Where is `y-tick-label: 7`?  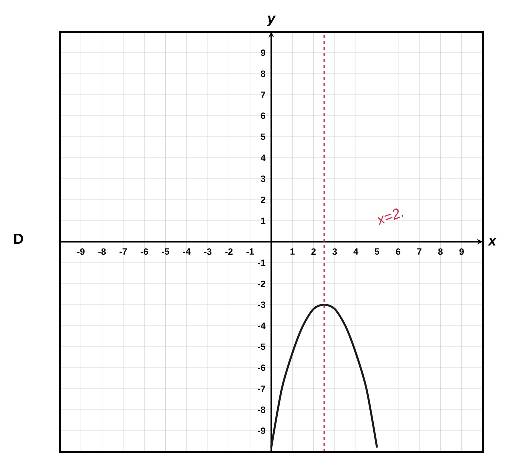
y-tick-label: 7 is located at coordinates (263, 95).